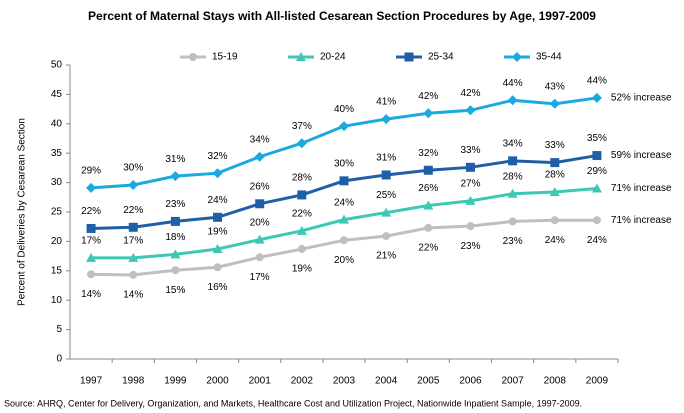  I want to click on data-label: 14%, so click(91, 294).